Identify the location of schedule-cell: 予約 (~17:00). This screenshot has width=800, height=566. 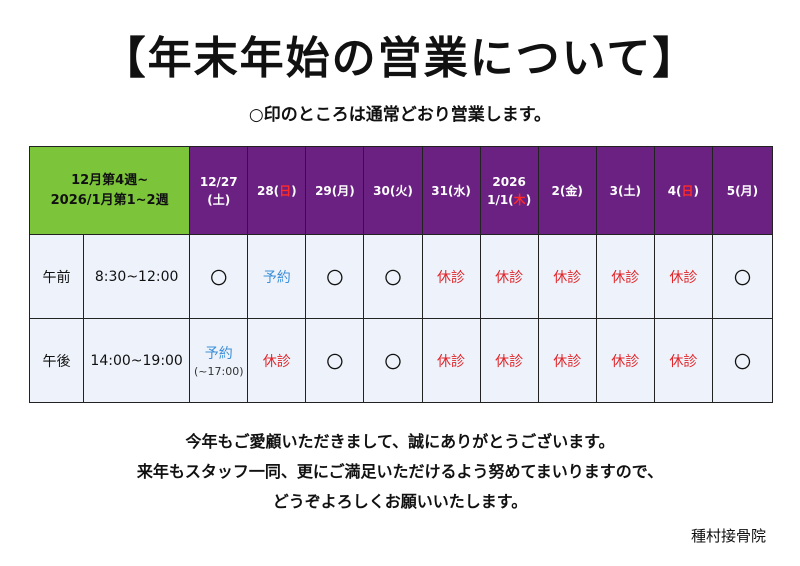
(219, 360).